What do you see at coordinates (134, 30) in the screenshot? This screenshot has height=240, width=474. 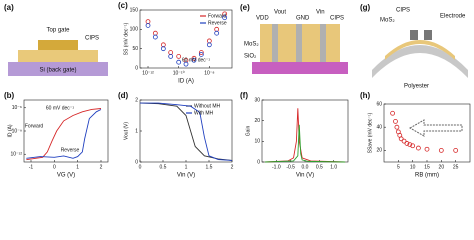 I see `y-tick-label: 100` at bounding box center [134, 30].